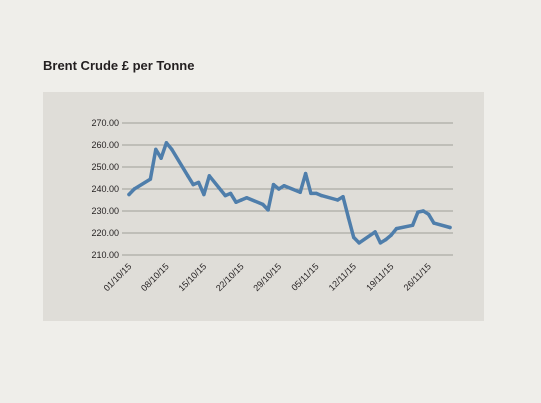  I want to click on y-tick-label: 270.00, so click(105, 123).